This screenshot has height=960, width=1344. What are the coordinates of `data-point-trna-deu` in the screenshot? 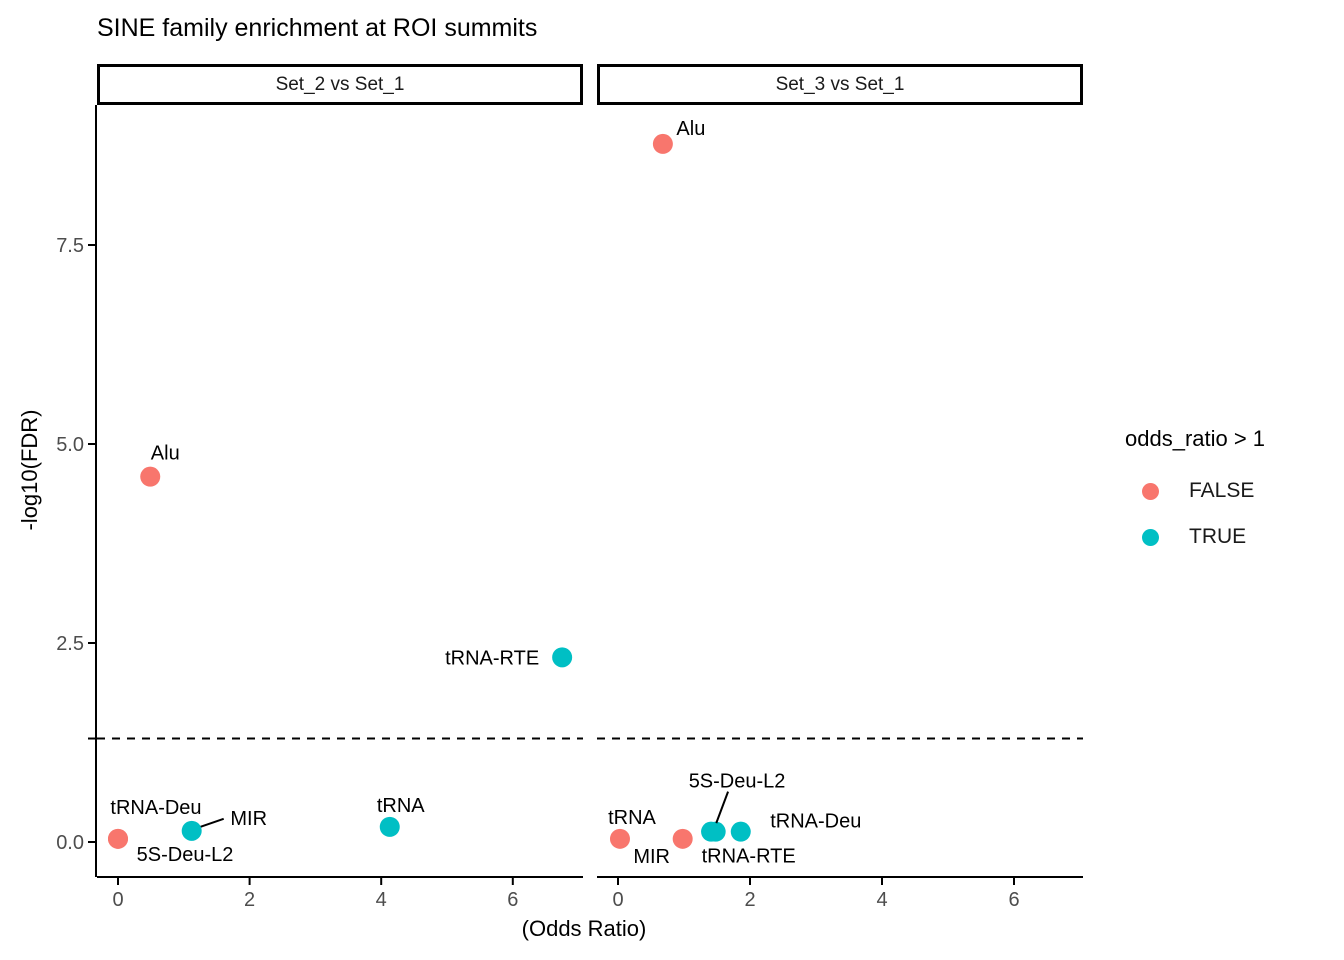 It's located at (740, 831).